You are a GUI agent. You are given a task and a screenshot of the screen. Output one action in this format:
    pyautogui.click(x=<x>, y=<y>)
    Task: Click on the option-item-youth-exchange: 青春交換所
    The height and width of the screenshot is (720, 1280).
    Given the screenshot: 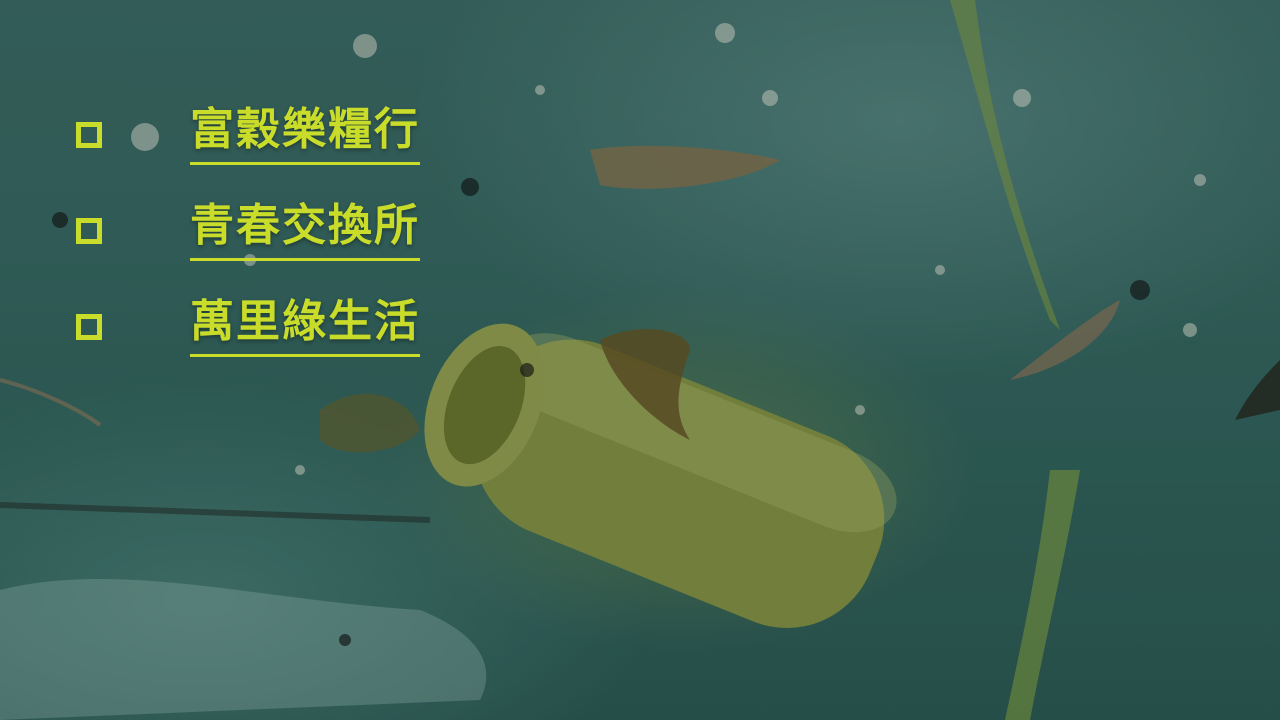 What is the action you would take?
    pyautogui.click(x=282, y=244)
    